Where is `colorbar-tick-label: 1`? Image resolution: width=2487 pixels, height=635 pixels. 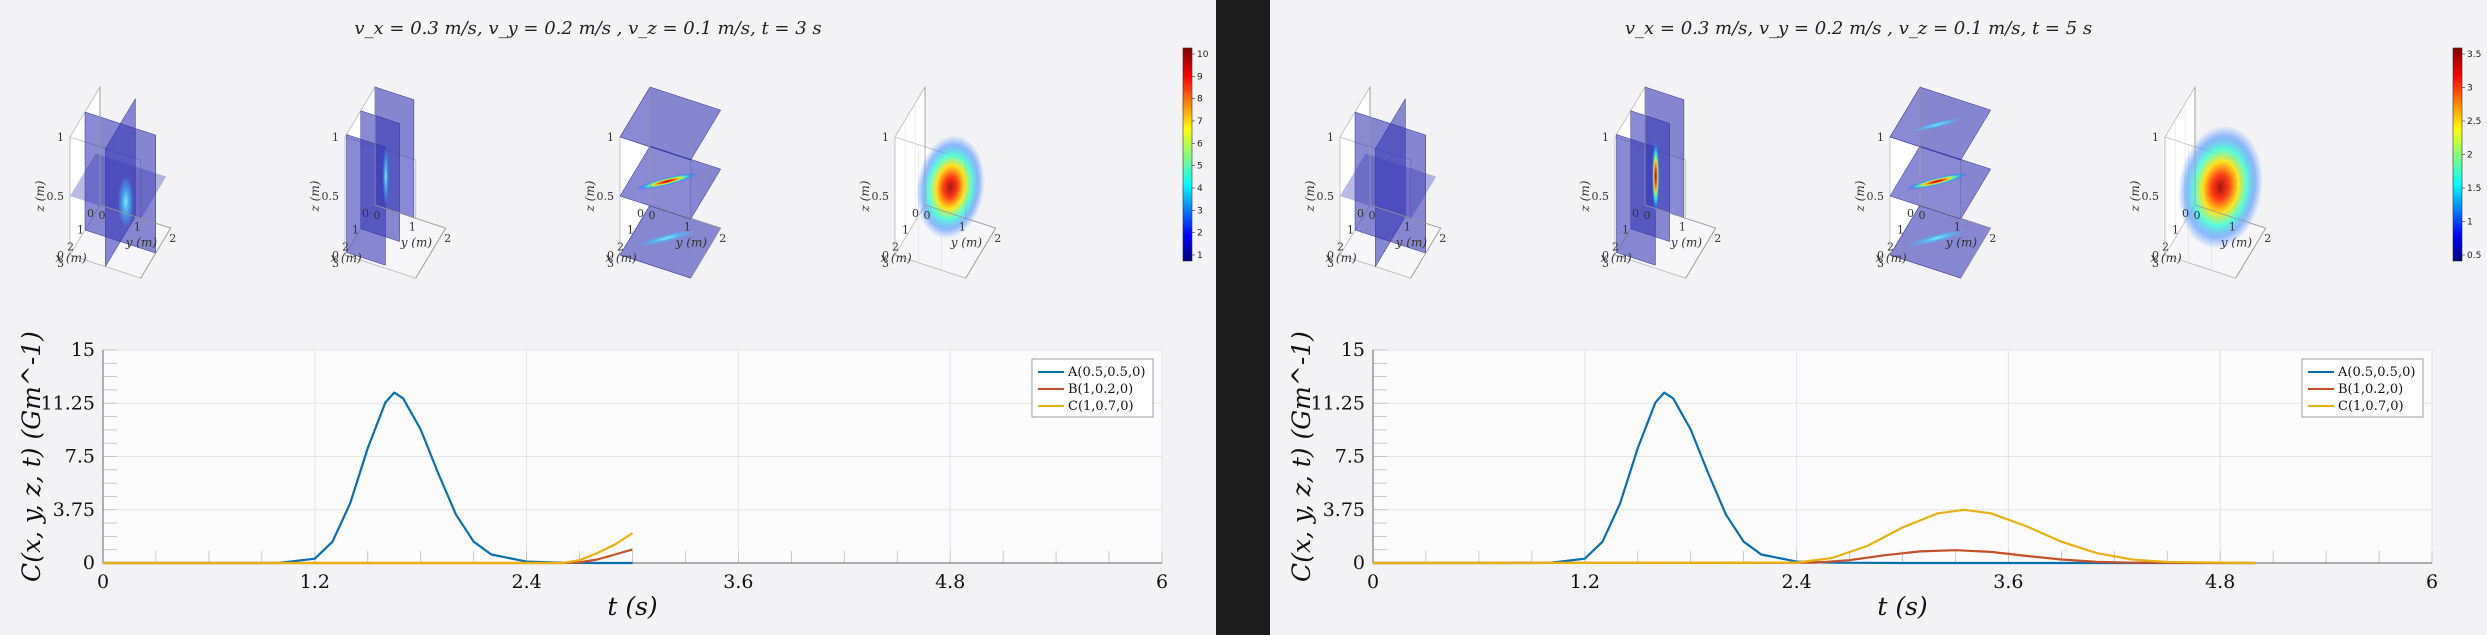 colorbar-tick-label: 1 is located at coordinates (2470, 223).